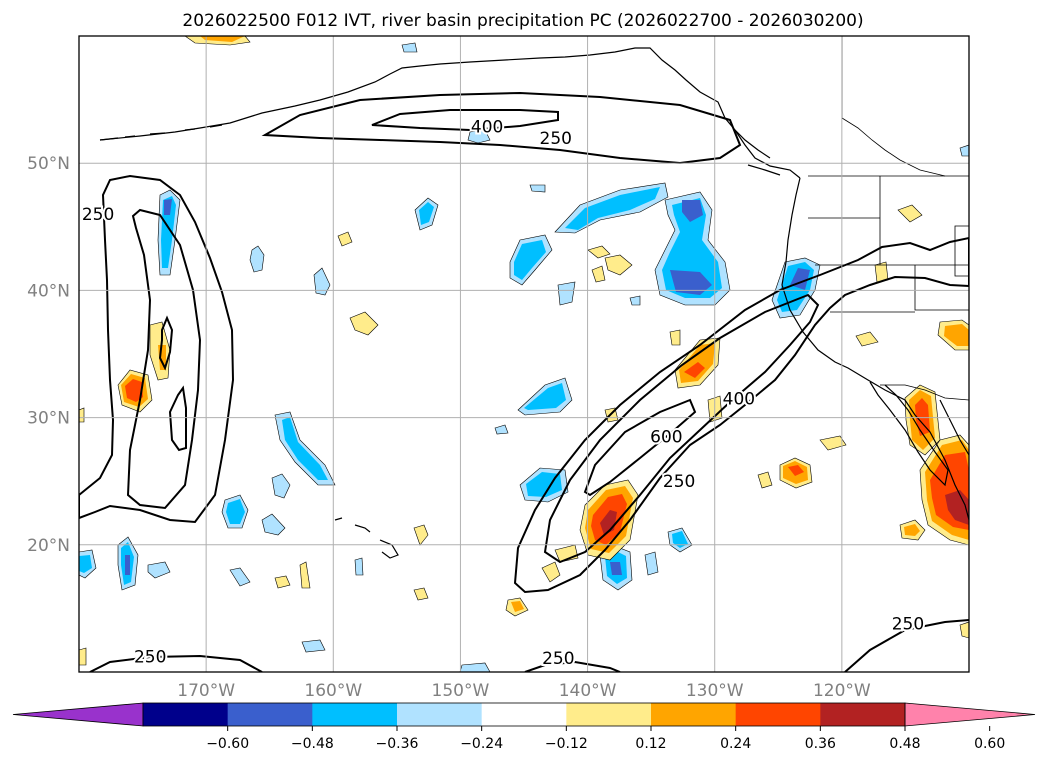 The image size is (1047, 765). Describe the element at coordinates (909, 434) in the screenshot. I see `coastline-baja` at that location.